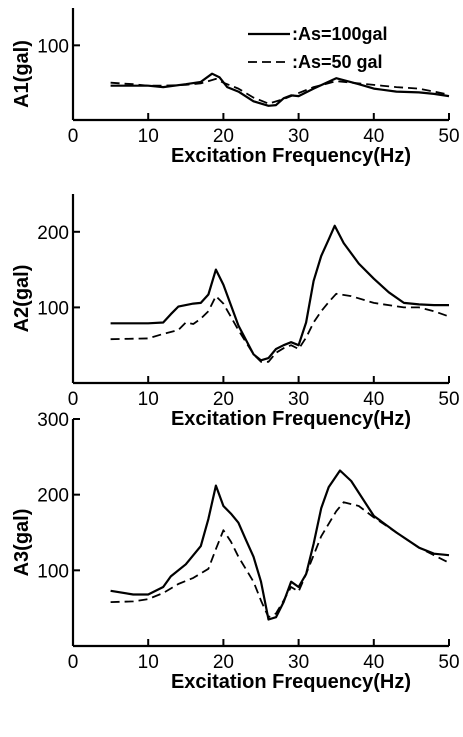  Describe the element at coordinates (53, 420) in the screenshot. I see `y-tick-label: 300` at that location.